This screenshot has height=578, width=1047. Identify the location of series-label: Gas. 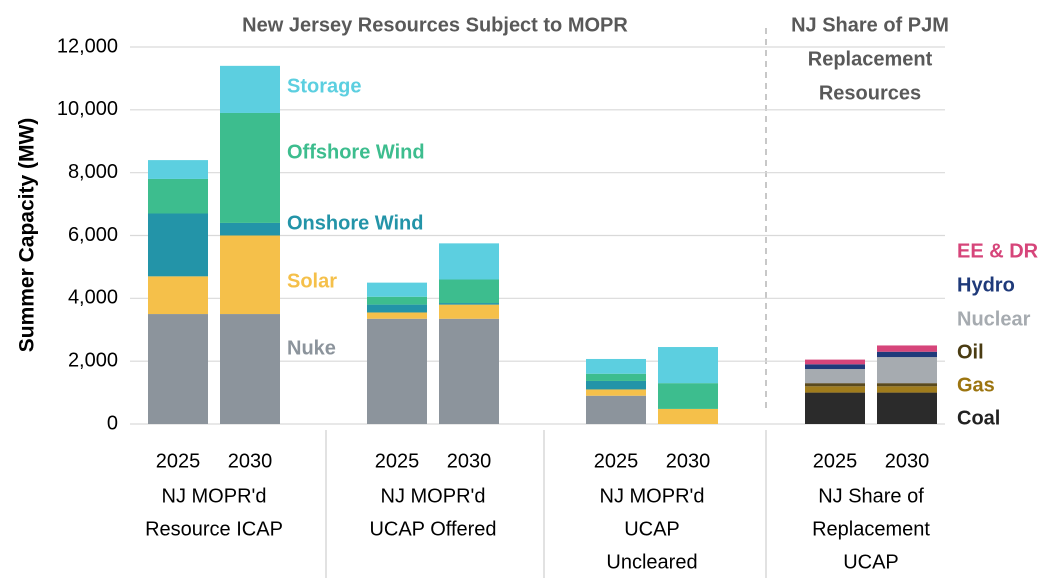
(976, 385).